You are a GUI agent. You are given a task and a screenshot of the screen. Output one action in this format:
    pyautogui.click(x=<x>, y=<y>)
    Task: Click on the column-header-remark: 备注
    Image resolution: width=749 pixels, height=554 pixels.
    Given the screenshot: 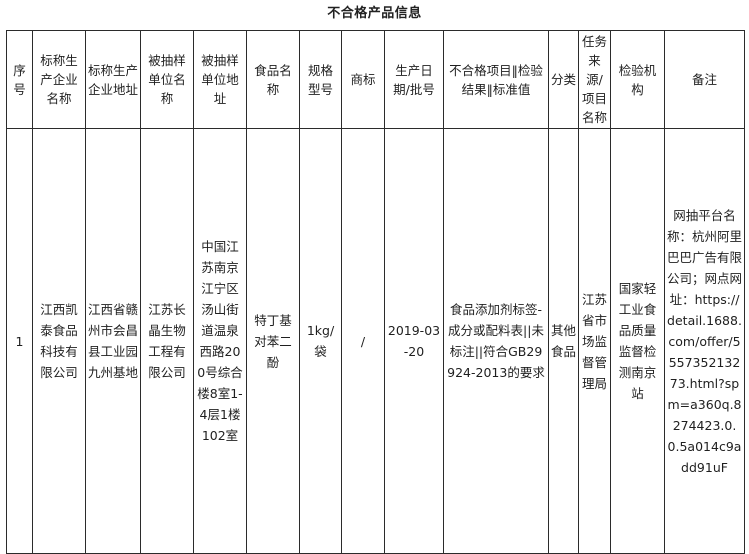 What is the action you would take?
    pyautogui.click(x=704, y=79)
    